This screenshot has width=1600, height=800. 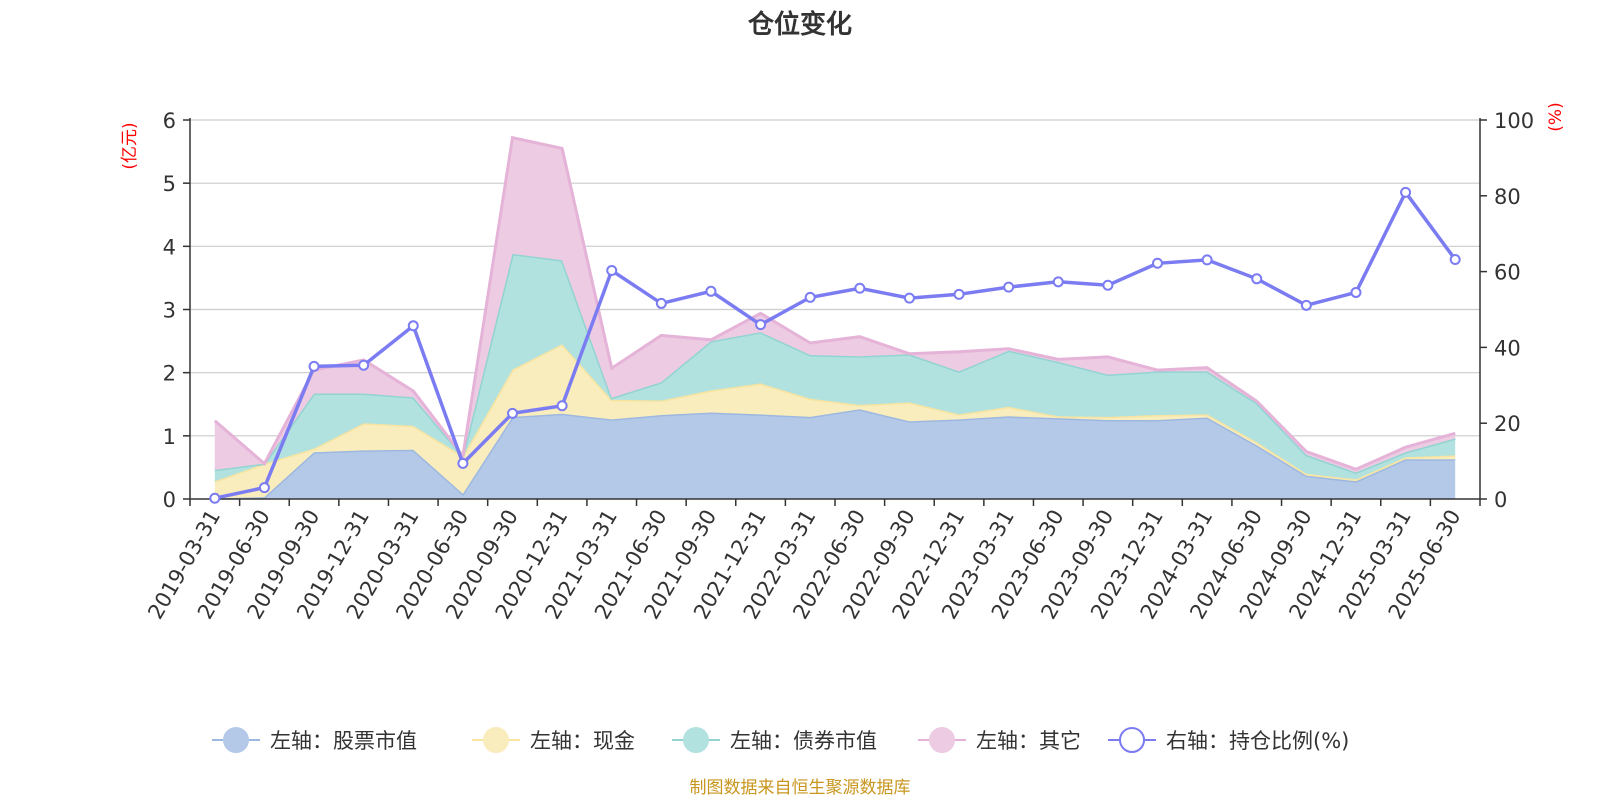 What do you see at coordinates (803, 741) in the screenshot?
I see `legend-label: 左轴：债券市值` at bounding box center [803, 741].